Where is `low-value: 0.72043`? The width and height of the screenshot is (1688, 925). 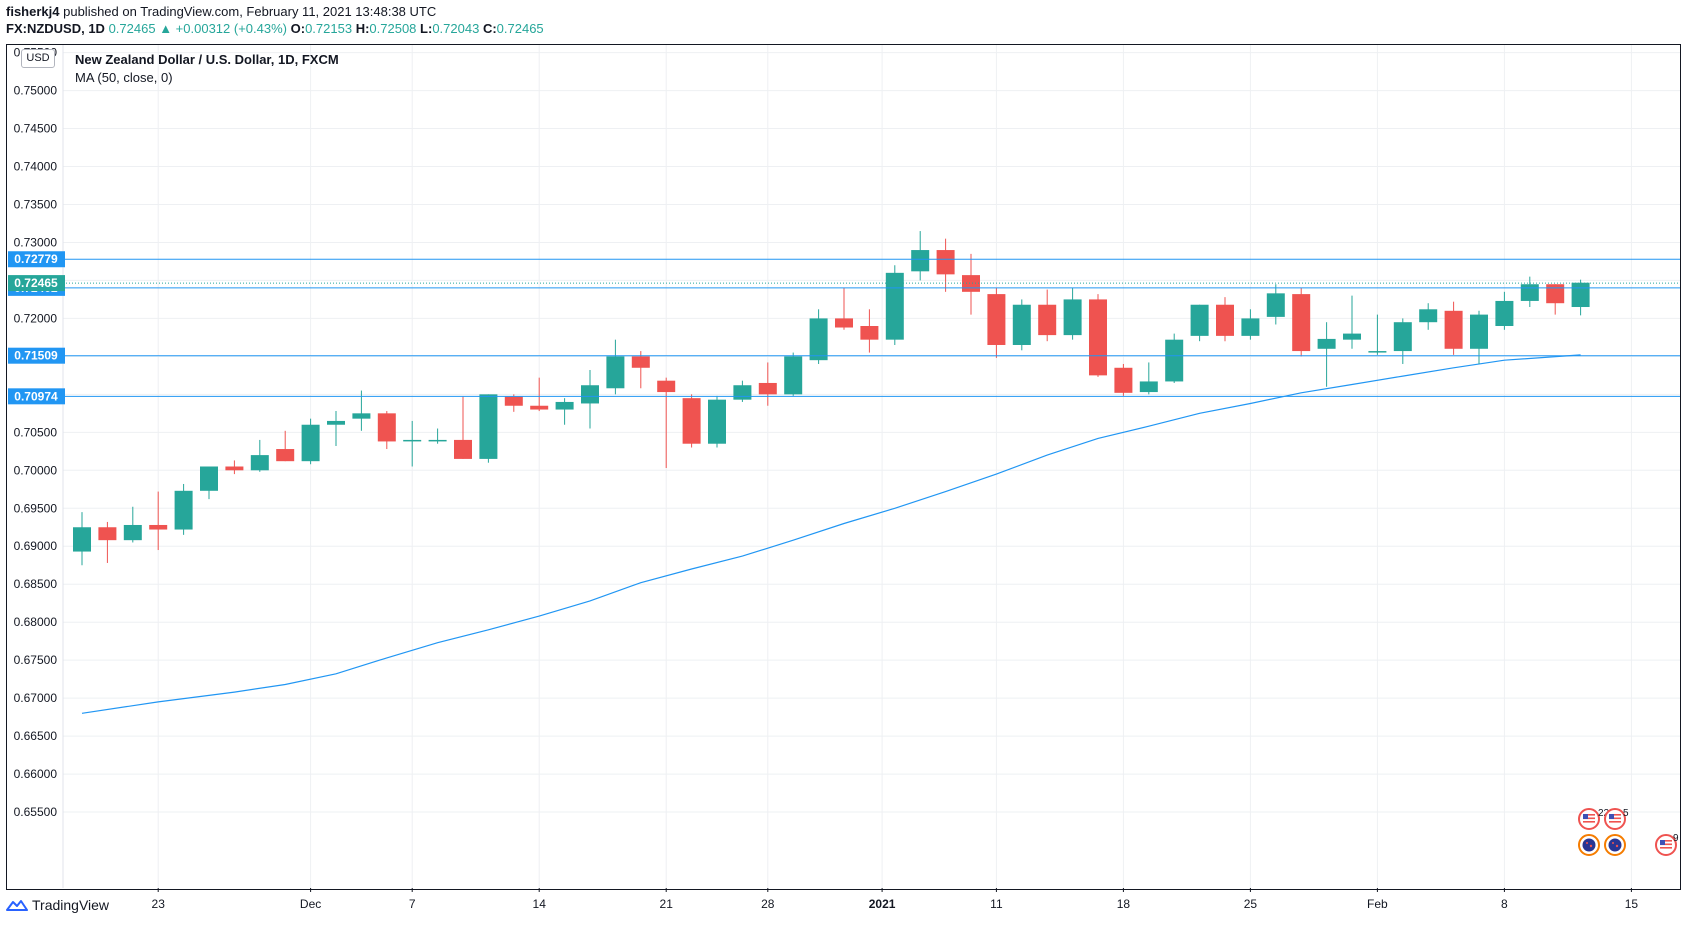 low-value: 0.72043 is located at coordinates (456, 28).